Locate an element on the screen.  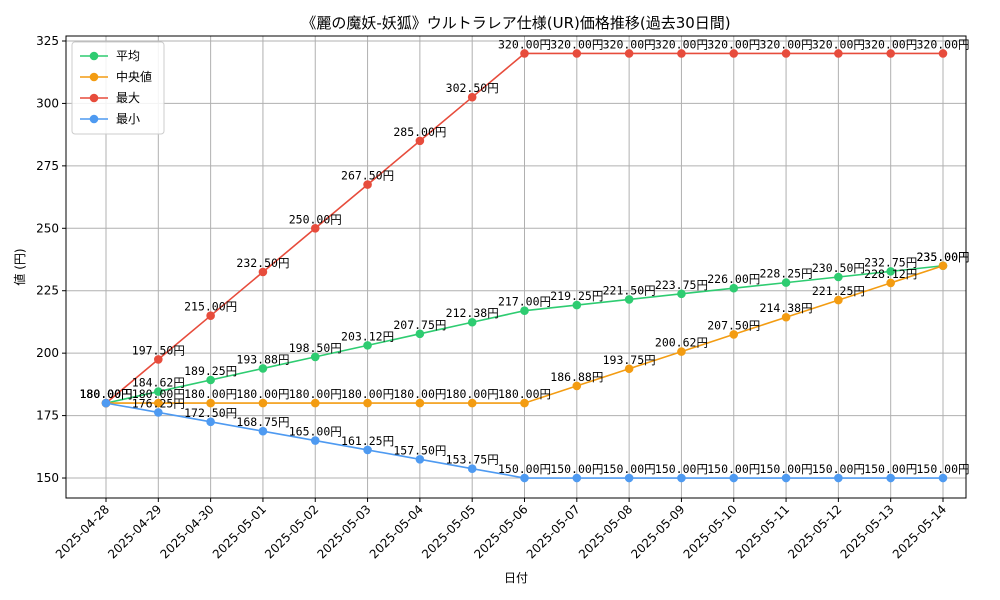
data-label: 198.50円 is located at coordinates (315, 348).